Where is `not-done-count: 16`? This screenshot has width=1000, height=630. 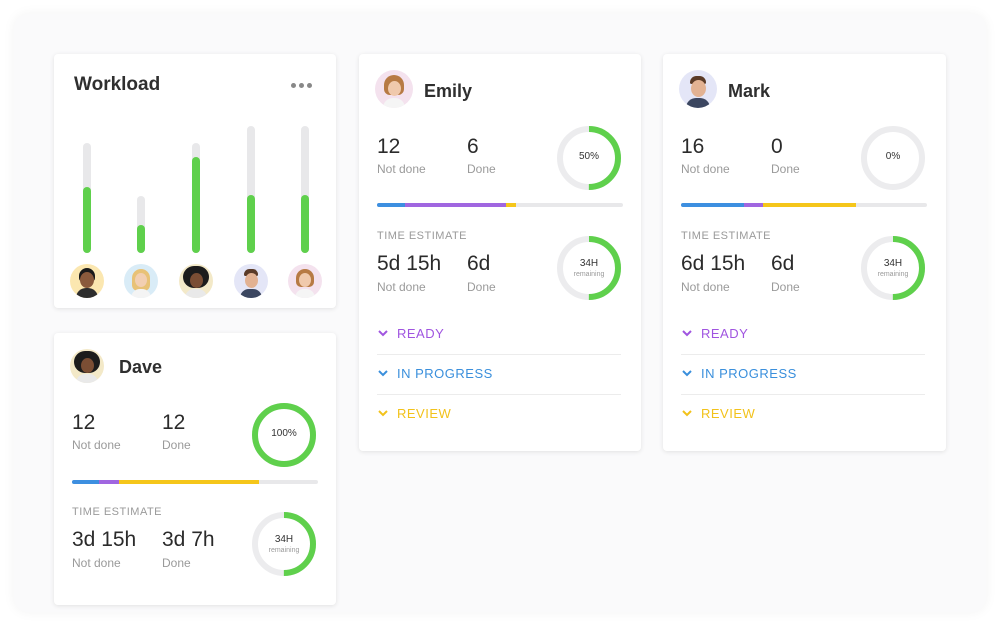 not-done-count: 16 is located at coordinates (693, 146).